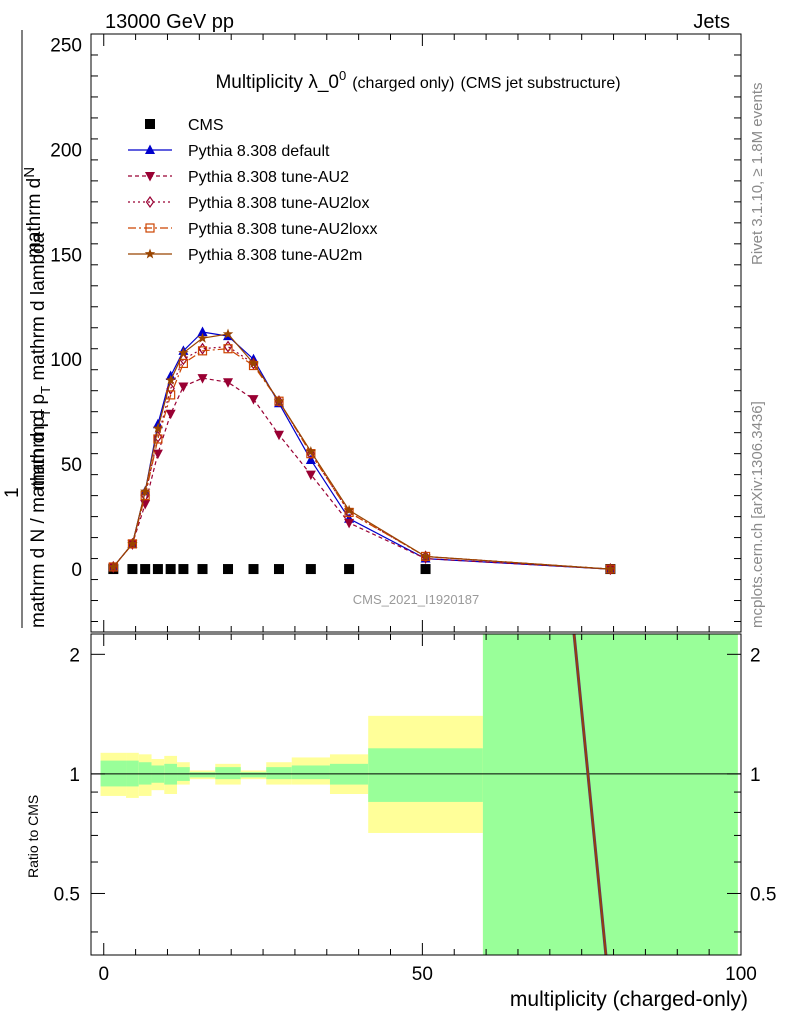 The height and width of the screenshot is (1024, 786). Describe the element at coordinates (268, 177) in the screenshot. I see `legend-label-2: Pythia 8.308 tune-AU2` at that location.